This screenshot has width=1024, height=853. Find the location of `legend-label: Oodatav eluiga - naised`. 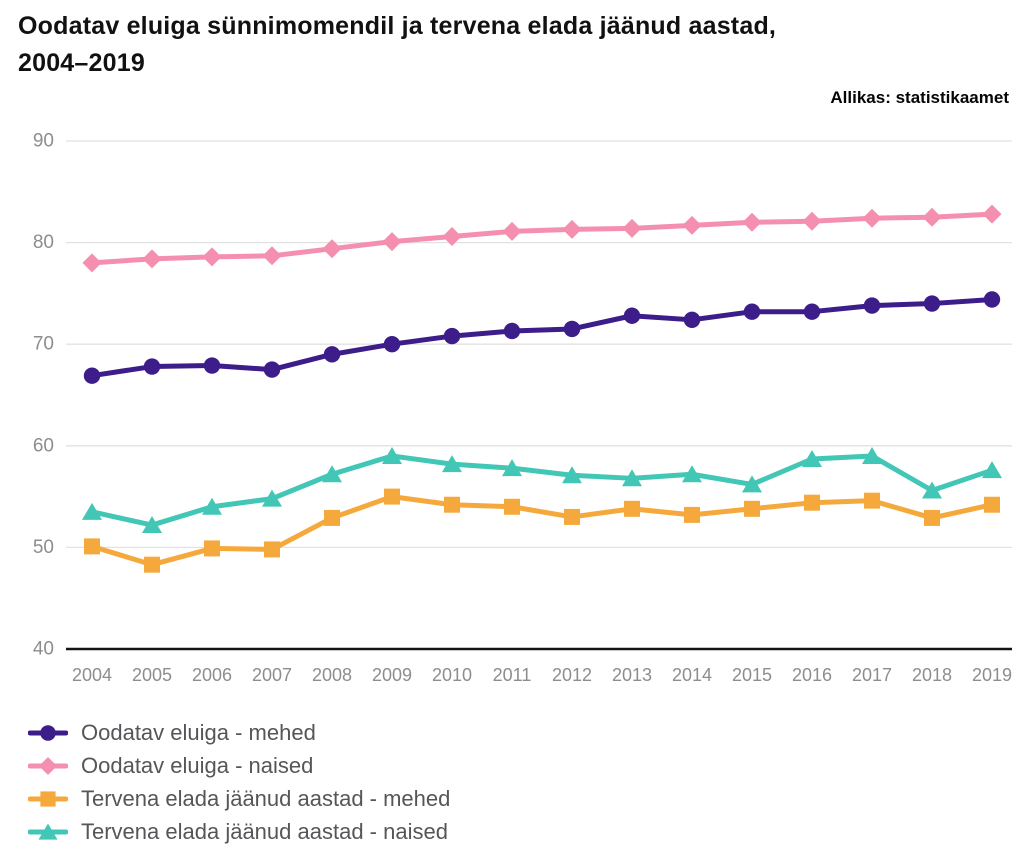

legend-label: Oodatav eluiga - naised is located at coordinates (197, 765).